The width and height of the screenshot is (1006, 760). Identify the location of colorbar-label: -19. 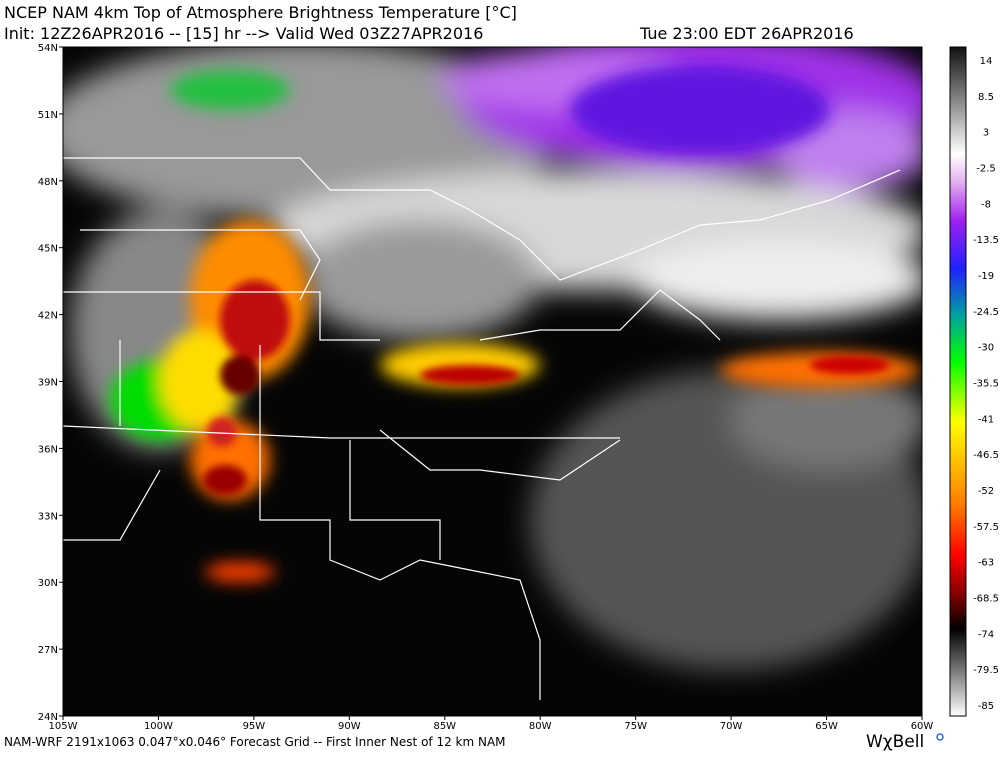
(986, 276).